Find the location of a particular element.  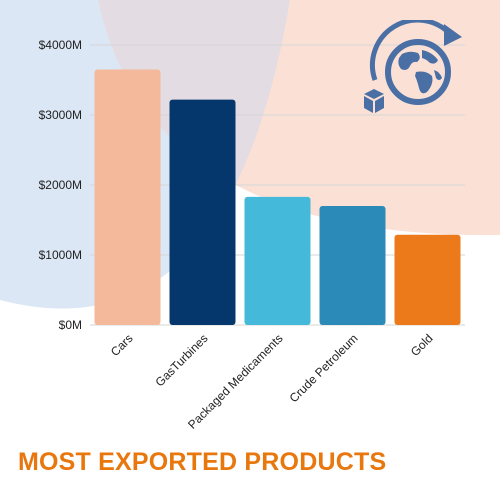

y-tick-label: $3000M is located at coordinates (60, 115).